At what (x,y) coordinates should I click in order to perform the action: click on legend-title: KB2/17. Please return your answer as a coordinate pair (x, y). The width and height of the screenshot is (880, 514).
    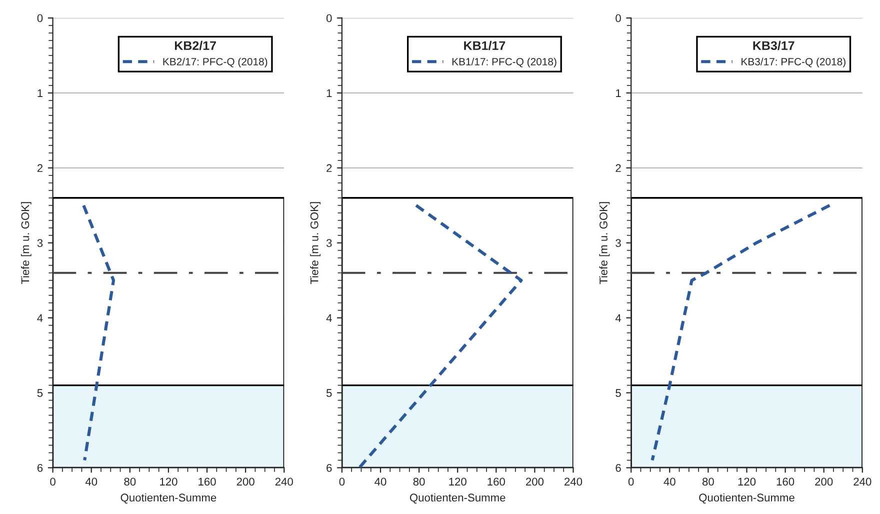
    Looking at the image, I should click on (195, 45).